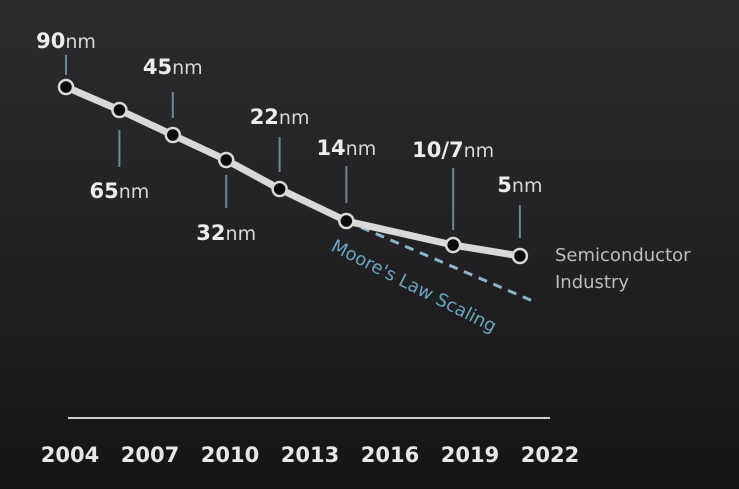 The height and width of the screenshot is (489, 739). What do you see at coordinates (519, 185) in the screenshot?
I see `node-label: 5nm` at bounding box center [519, 185].